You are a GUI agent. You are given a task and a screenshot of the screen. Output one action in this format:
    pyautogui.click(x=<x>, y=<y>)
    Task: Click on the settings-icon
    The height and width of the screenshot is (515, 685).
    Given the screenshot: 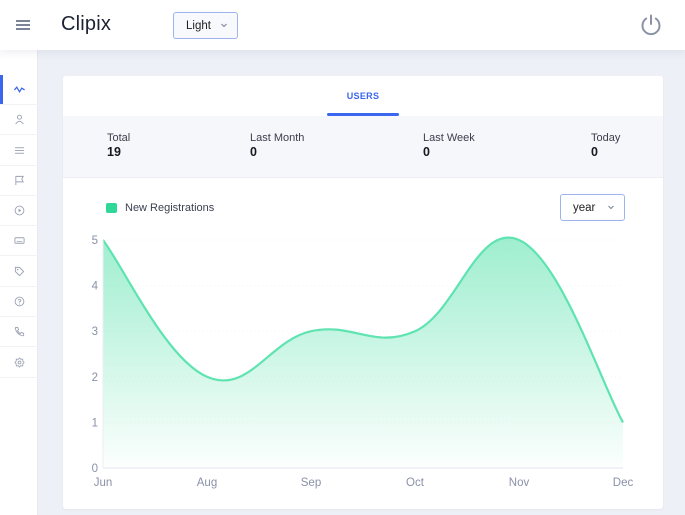 What is the action you would take?
    pyautogui.click(x=19, y=362)
    